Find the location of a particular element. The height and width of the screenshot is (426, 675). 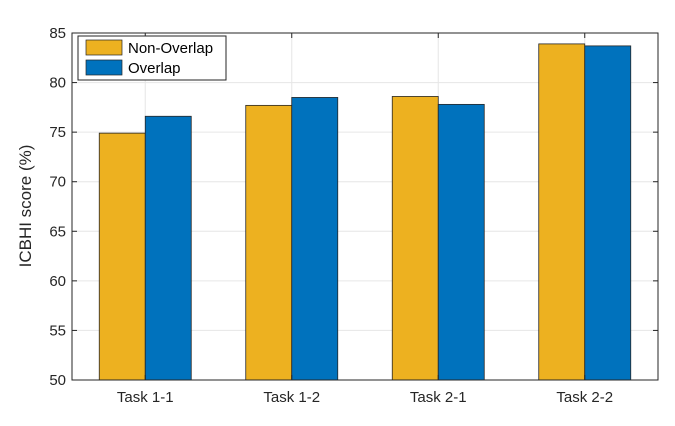

legend-swatch-overlap is located at coordinates (104, 67).